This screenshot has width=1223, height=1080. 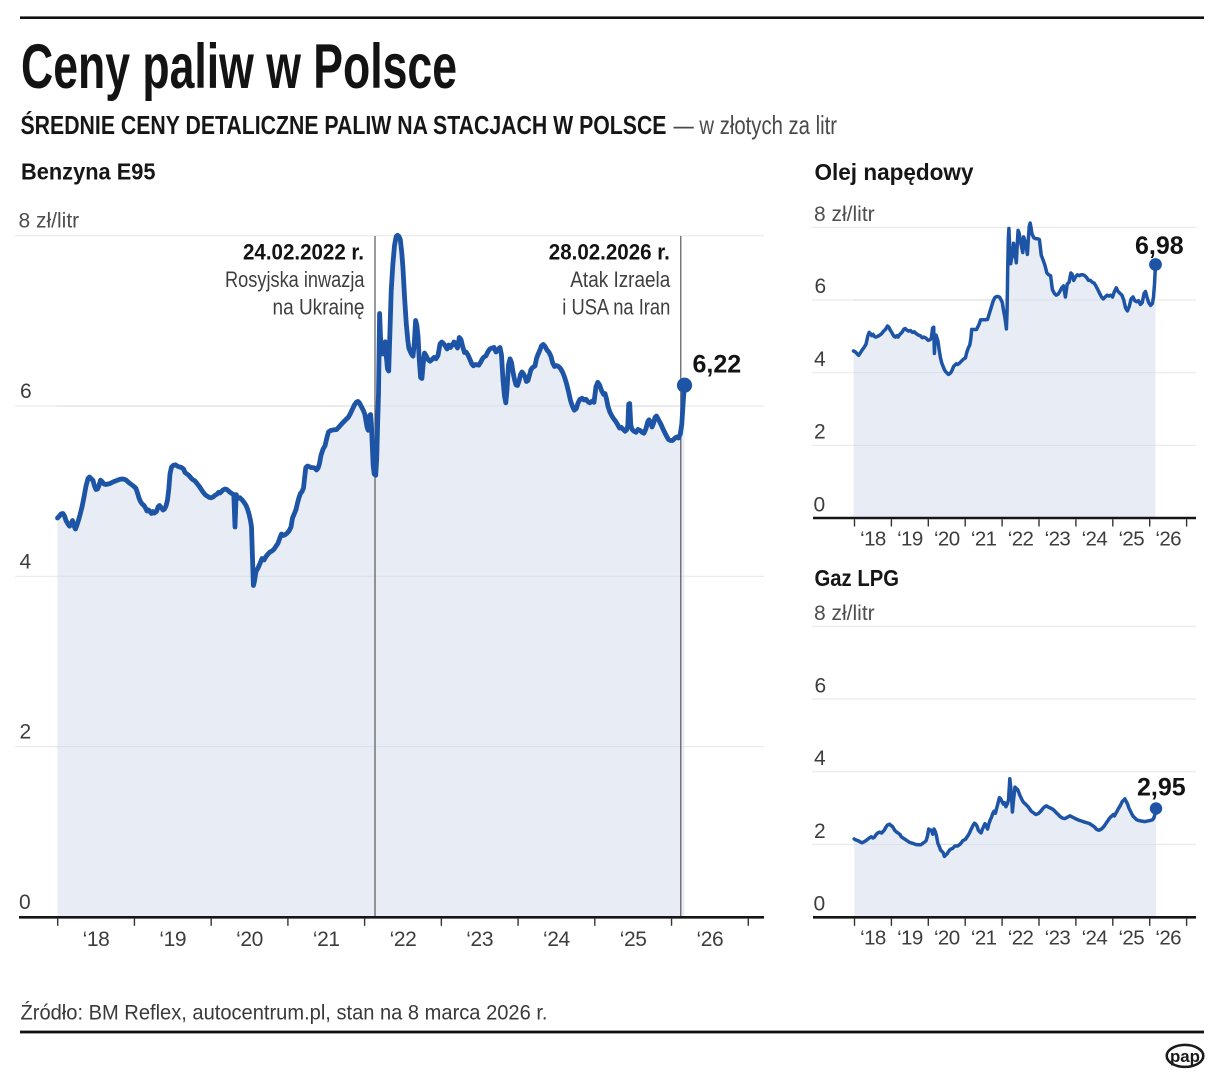 I want to click on svg-text: 24.02.2022 r., so click(x=303, y=252).